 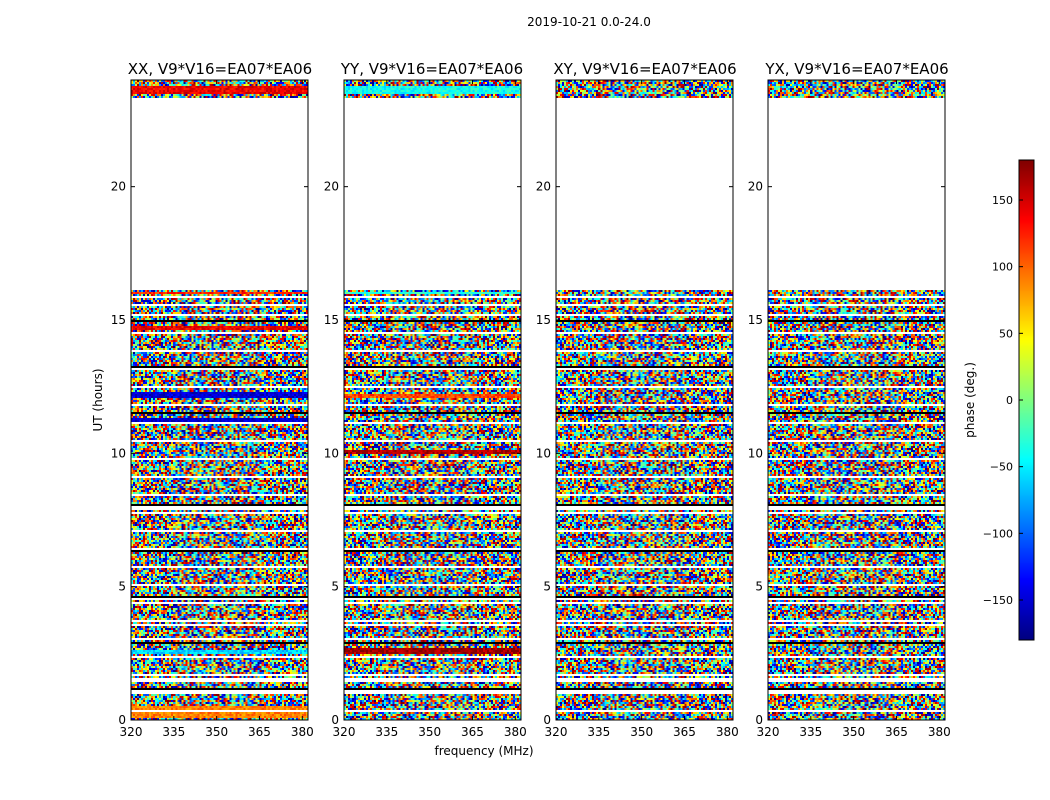 I want to click on panel-xy-waterfall, so click(x=644, y=400).